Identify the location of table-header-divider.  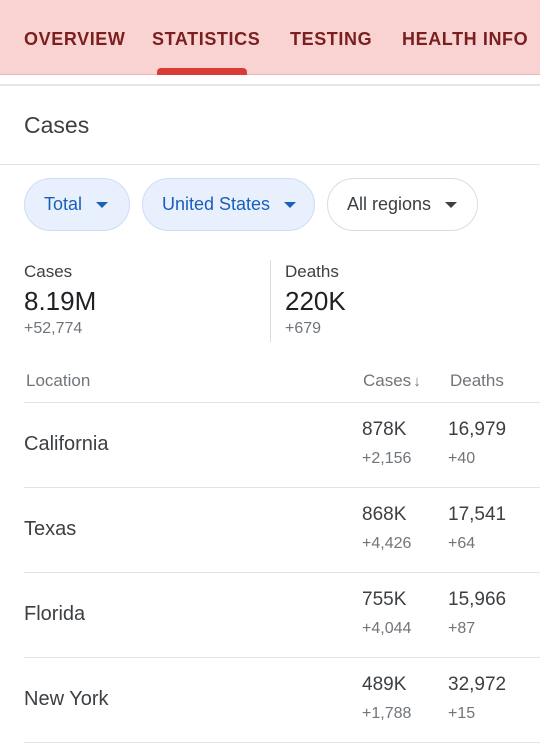
(282, 402).